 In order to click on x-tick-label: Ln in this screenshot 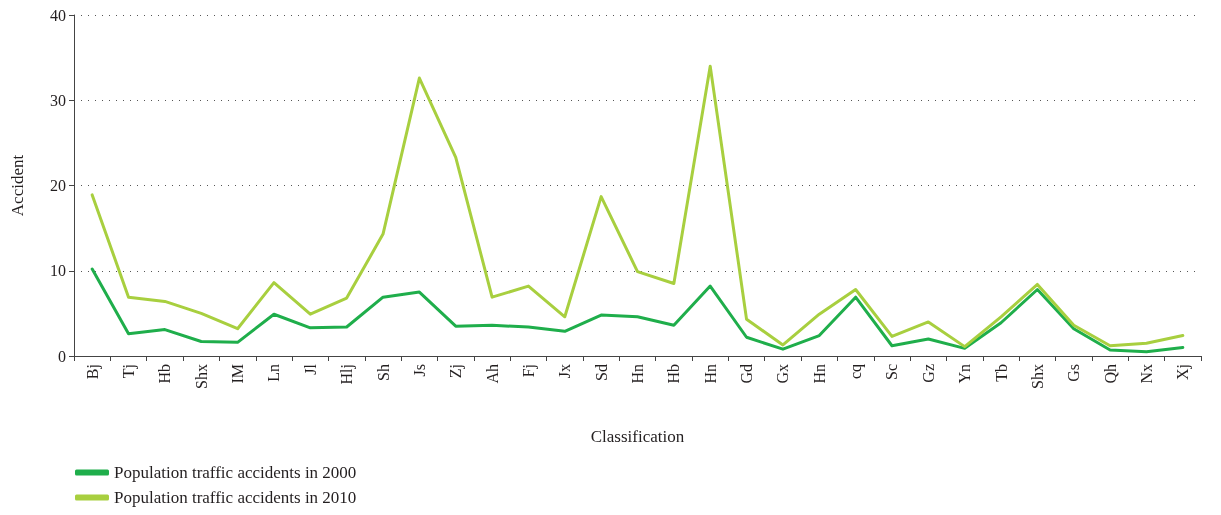, I will do `click(274, 373)`.